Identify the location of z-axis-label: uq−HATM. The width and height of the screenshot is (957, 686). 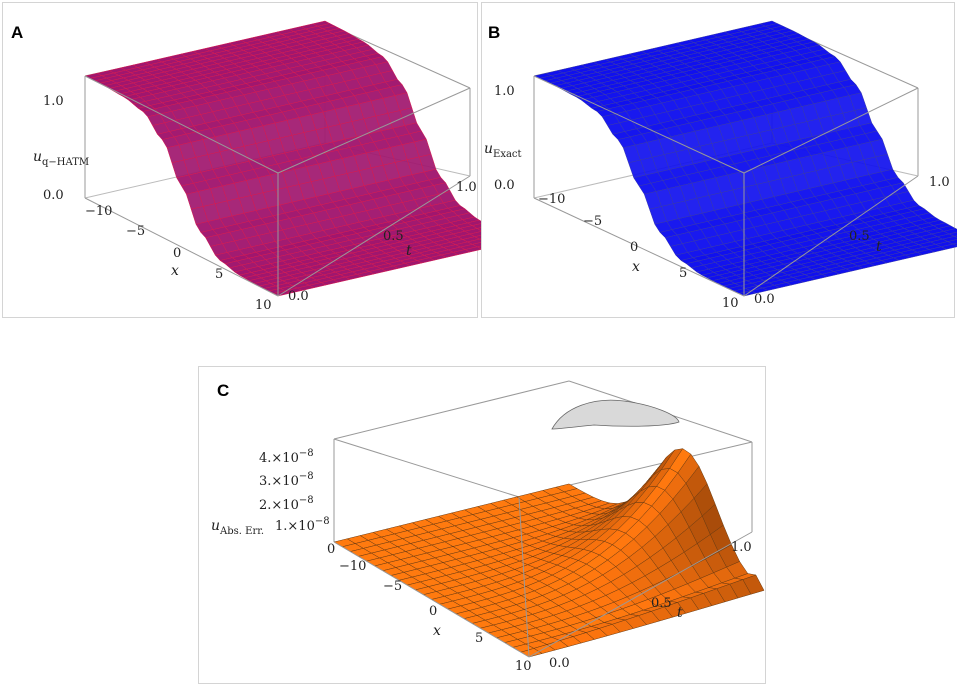
(61, 158).